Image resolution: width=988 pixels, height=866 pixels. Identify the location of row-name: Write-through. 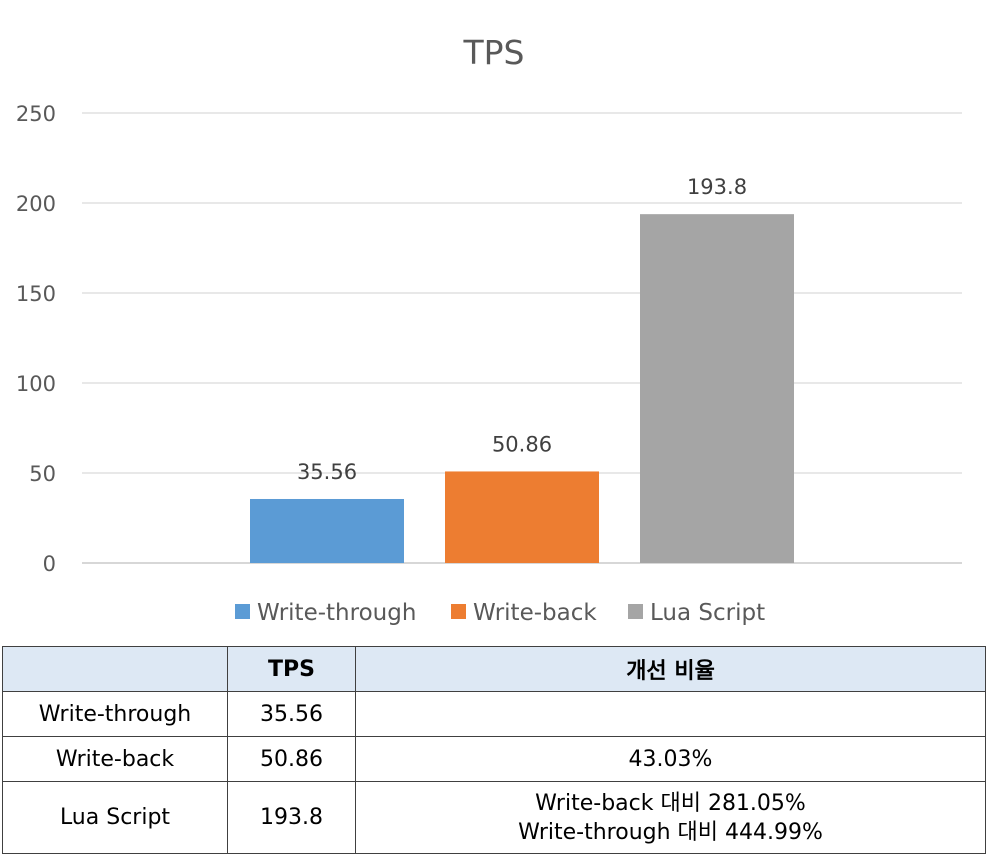
(115, 714).